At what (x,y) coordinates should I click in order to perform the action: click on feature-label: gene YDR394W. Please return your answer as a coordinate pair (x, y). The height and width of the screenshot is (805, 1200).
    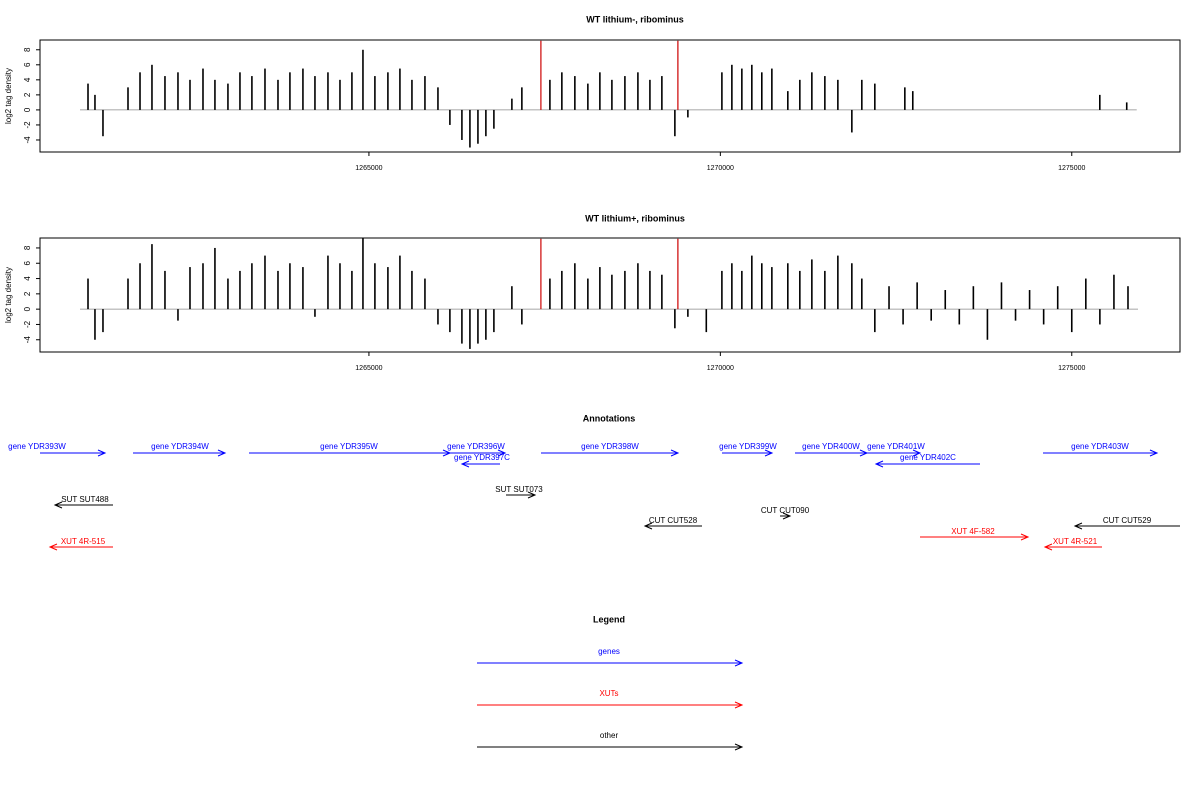
    Looking at the image, I should click on (180, 446).